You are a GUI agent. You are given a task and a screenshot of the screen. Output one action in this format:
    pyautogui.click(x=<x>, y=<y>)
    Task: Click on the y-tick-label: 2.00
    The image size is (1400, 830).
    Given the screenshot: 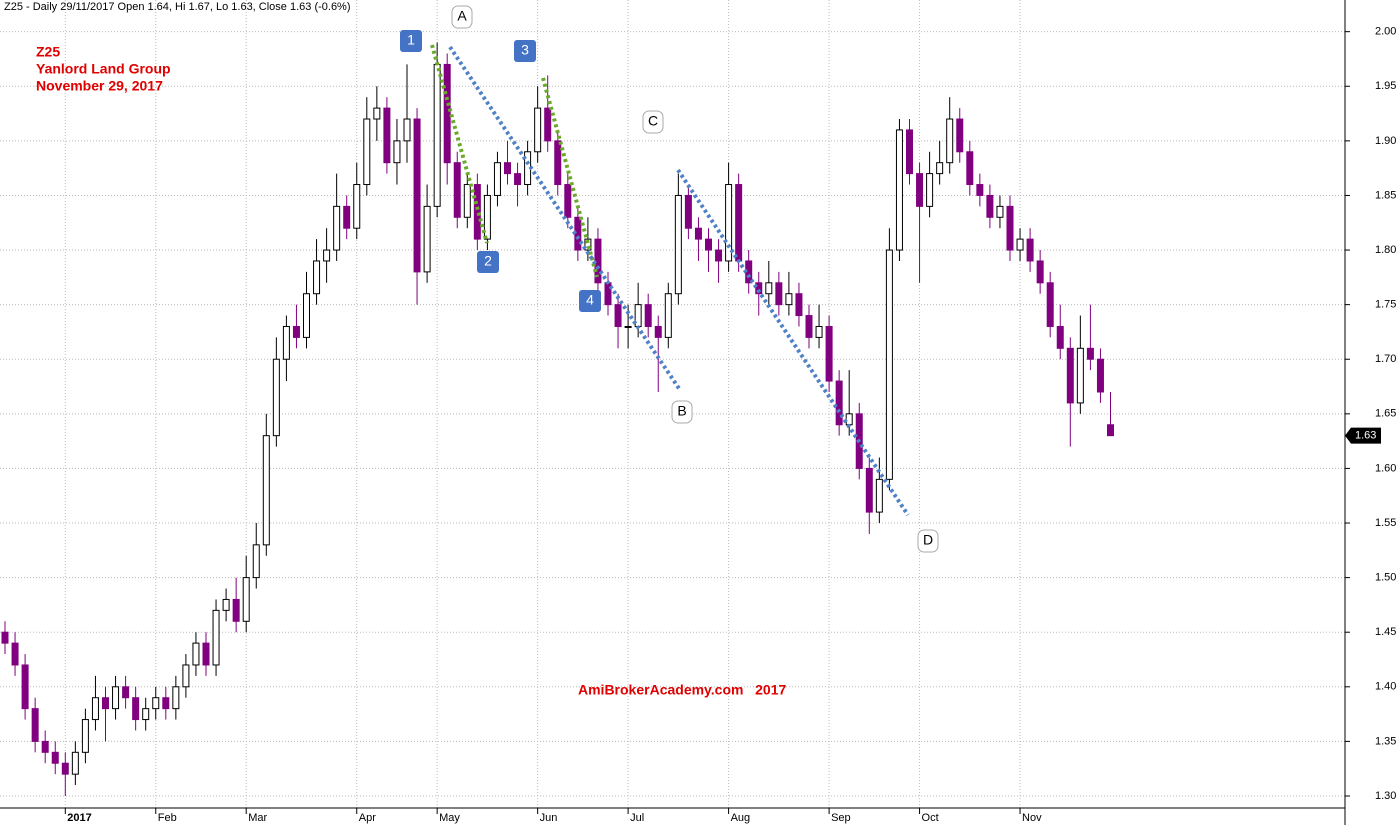 What is the action you would take?
    pyautogui.click(x=1385, y=32)
    